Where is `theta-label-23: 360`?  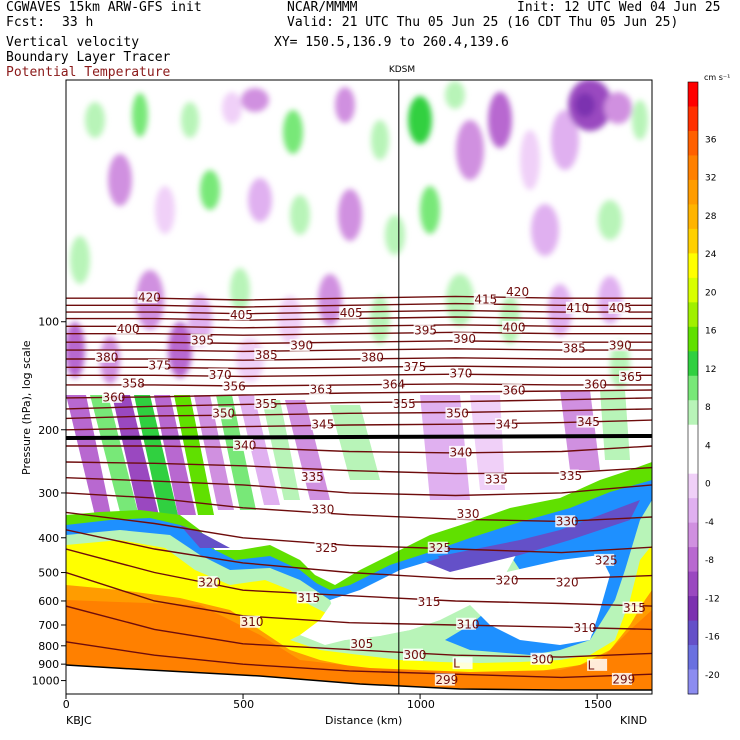
theta-label-23: 360 is located at coordinates (114, 397).